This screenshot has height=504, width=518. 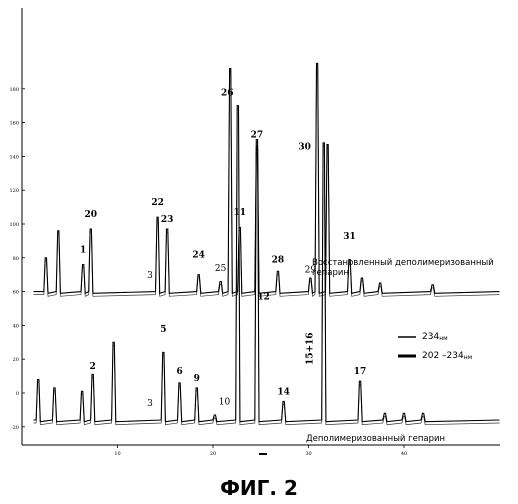 What do you see at coordinates (435, 346) in the screenshot?
I see `legend: 234нм 202 –234нм` at bounding box center [435, 346].